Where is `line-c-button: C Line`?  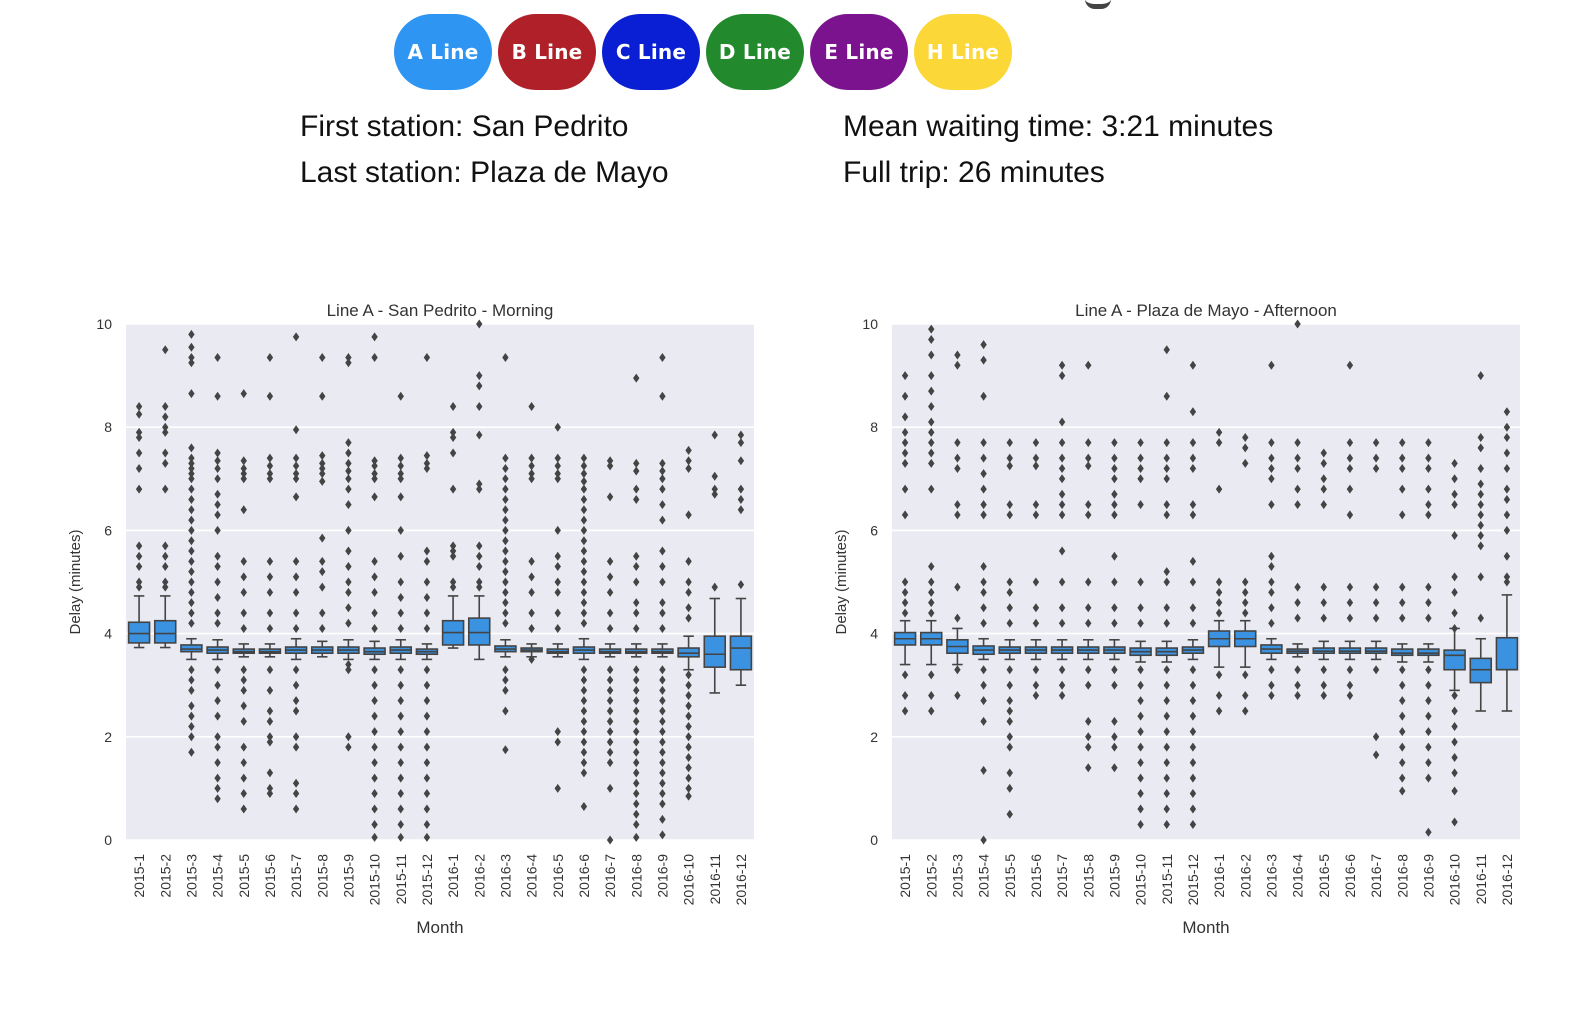
line-c-button: C Line is located at coordinates (651, 52).